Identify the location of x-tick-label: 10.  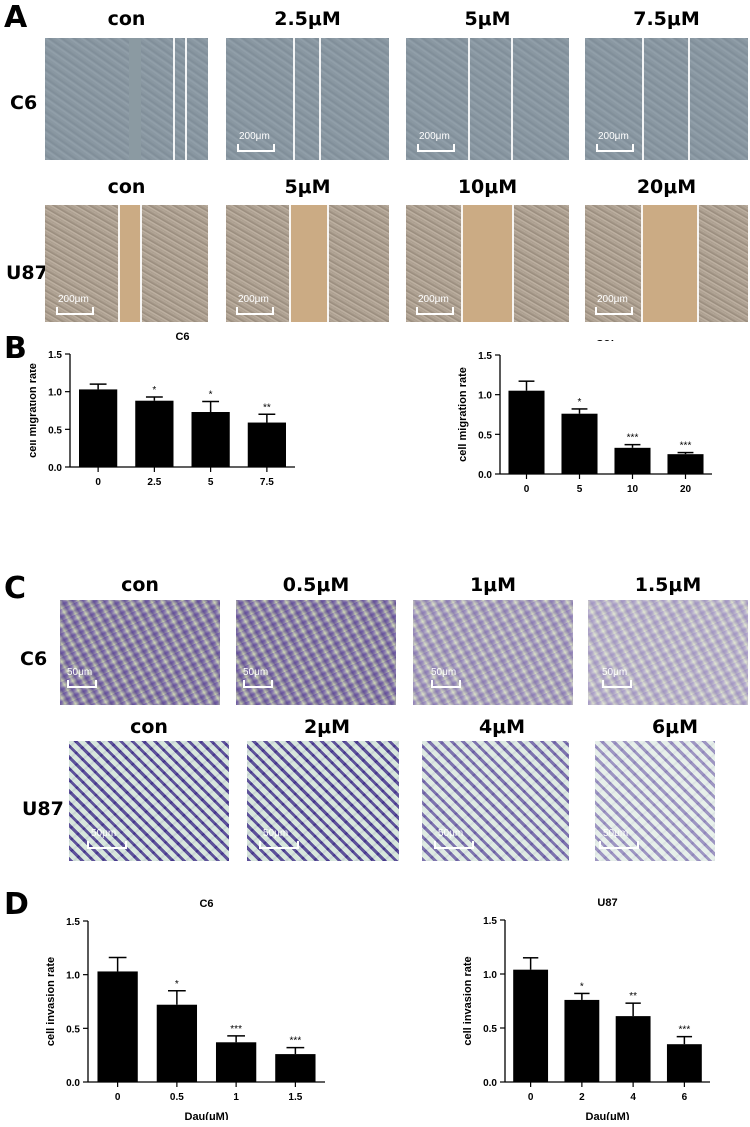
(633, 489).